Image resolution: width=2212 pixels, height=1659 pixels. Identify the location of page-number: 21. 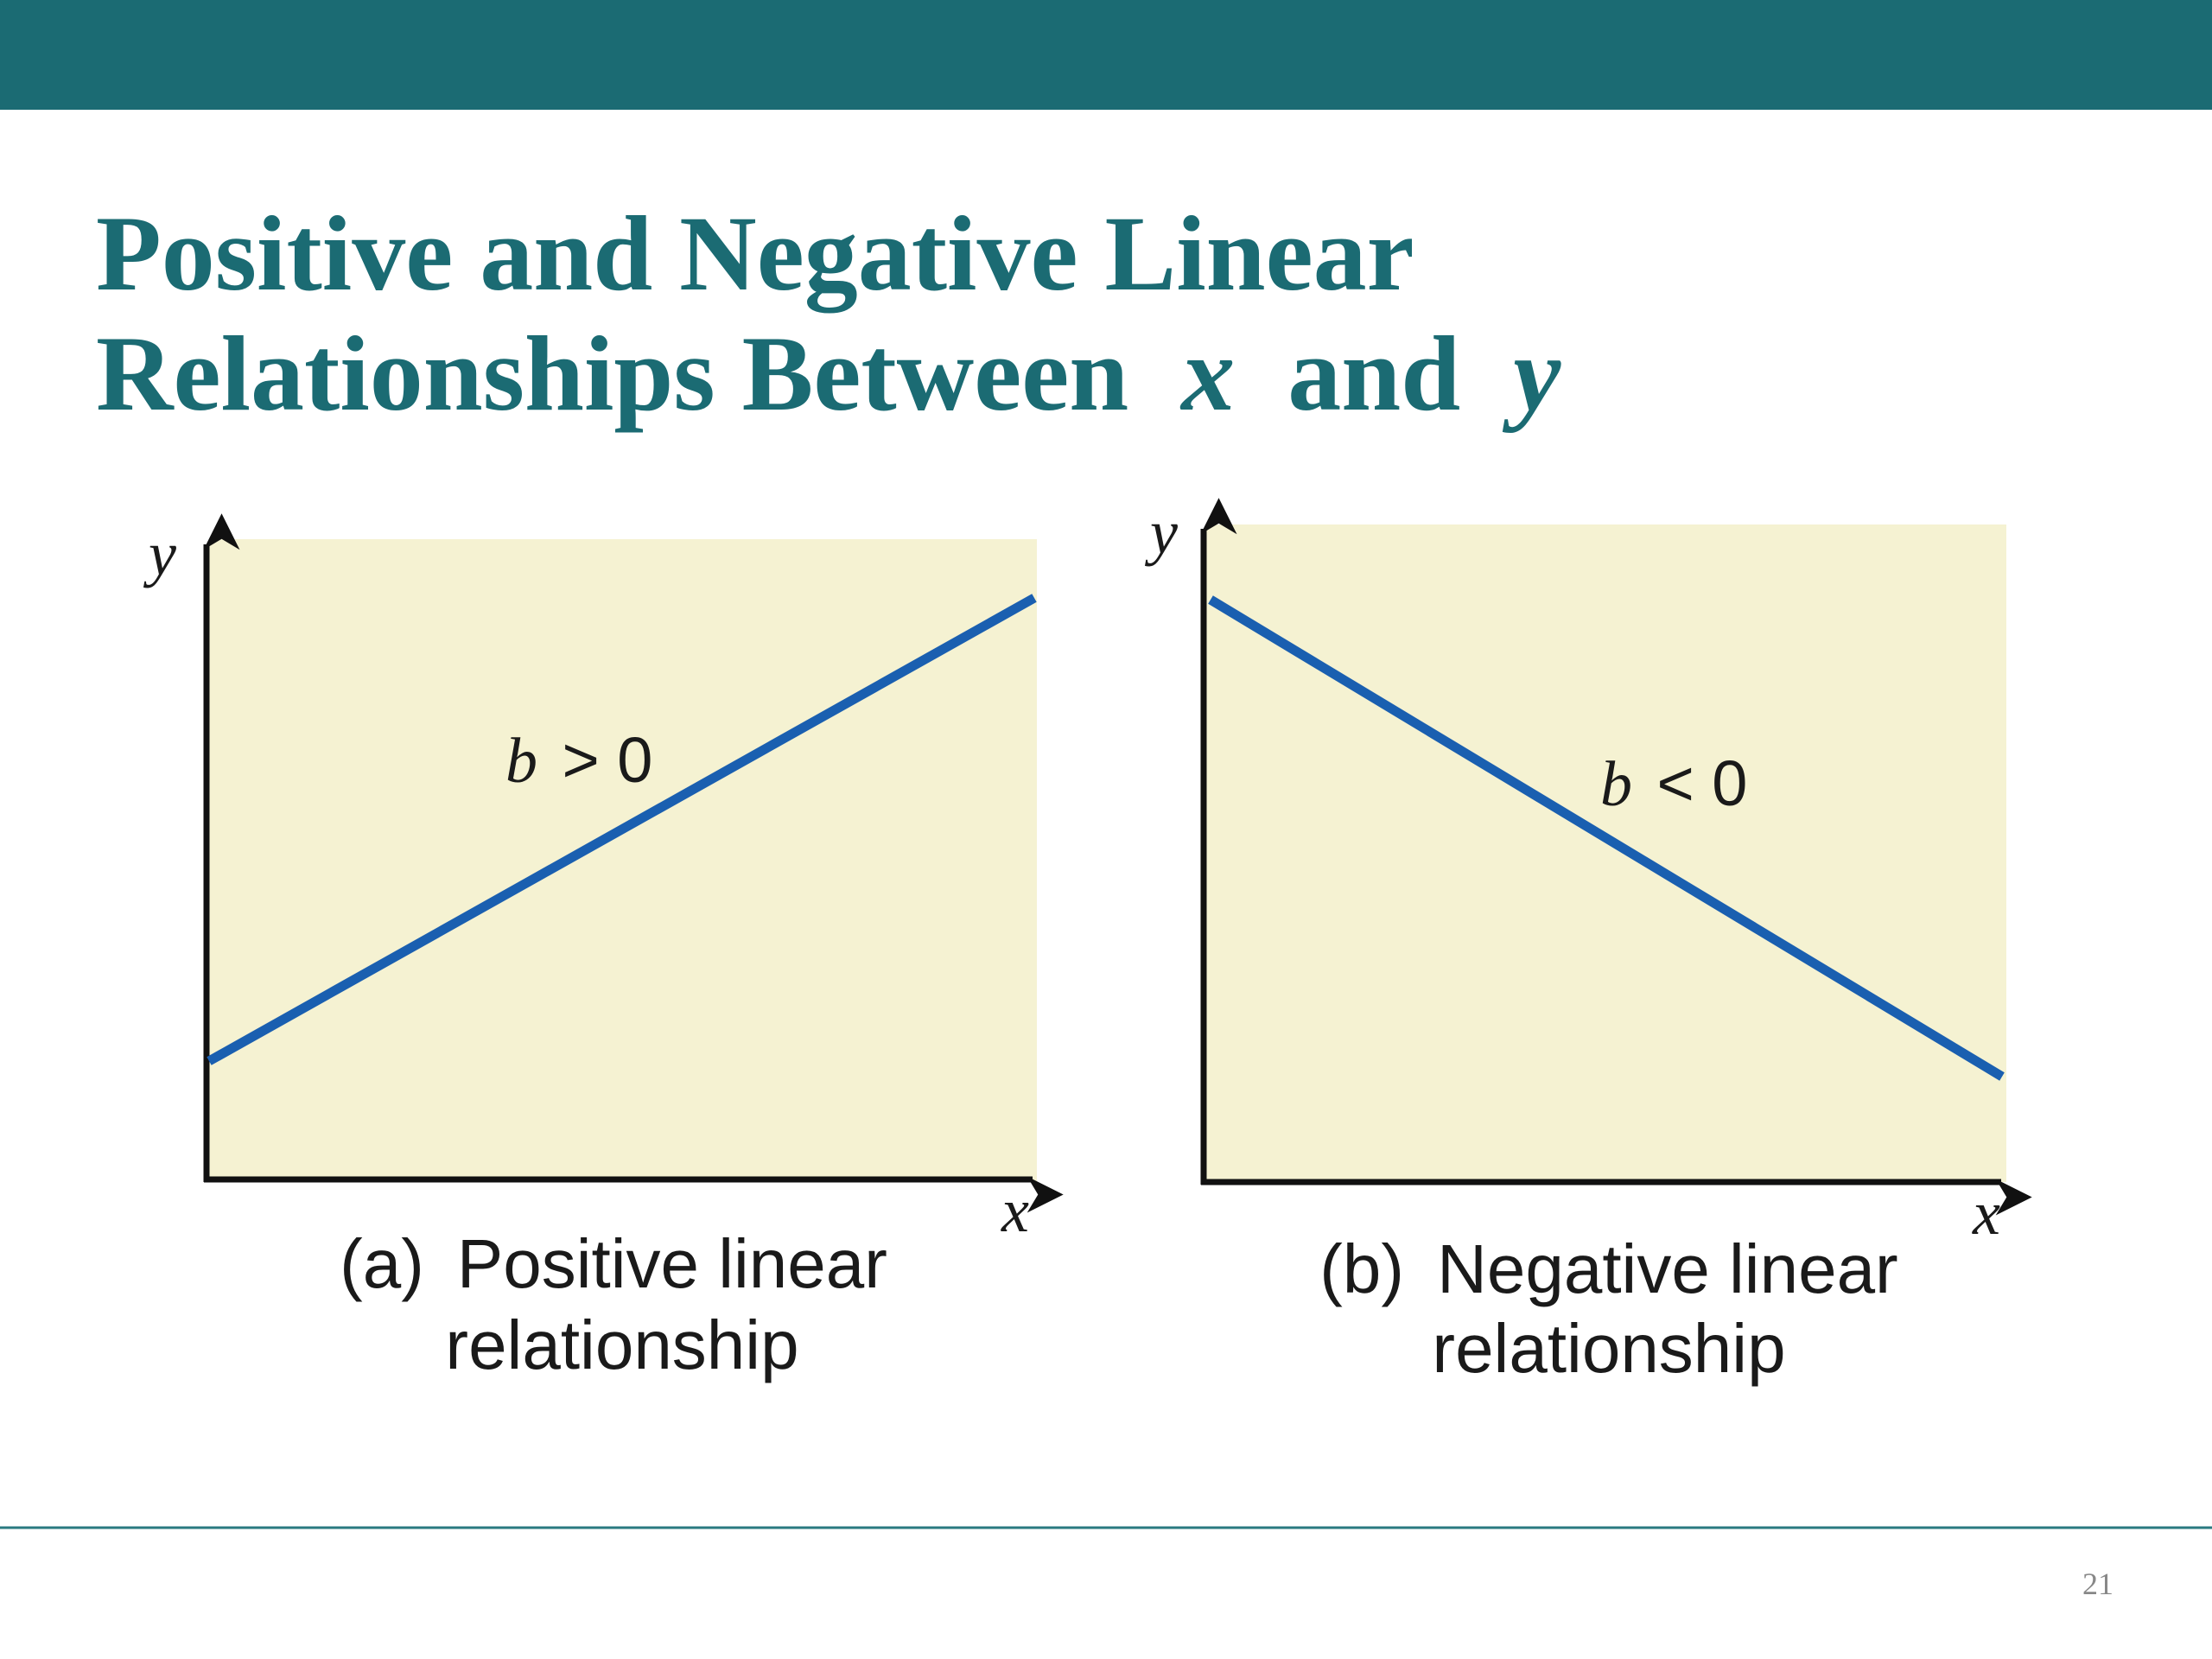
(2097, 1584).